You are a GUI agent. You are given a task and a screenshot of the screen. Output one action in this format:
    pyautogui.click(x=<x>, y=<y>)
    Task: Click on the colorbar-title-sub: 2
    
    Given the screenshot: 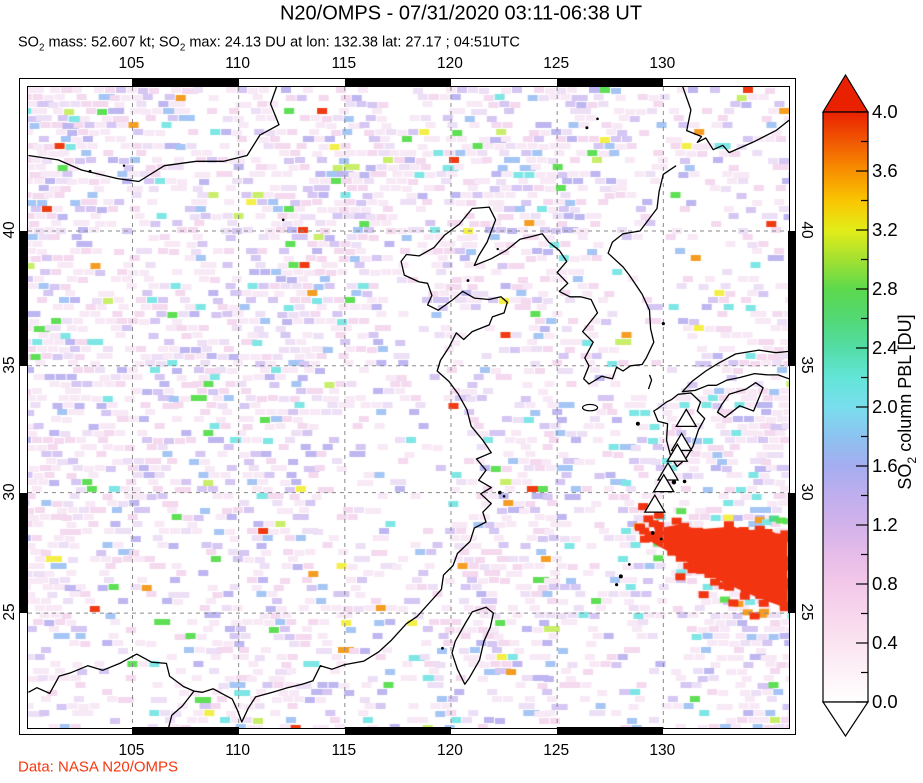 What is the action you would take?
    pyautogui.click(x=911, y=460)
    